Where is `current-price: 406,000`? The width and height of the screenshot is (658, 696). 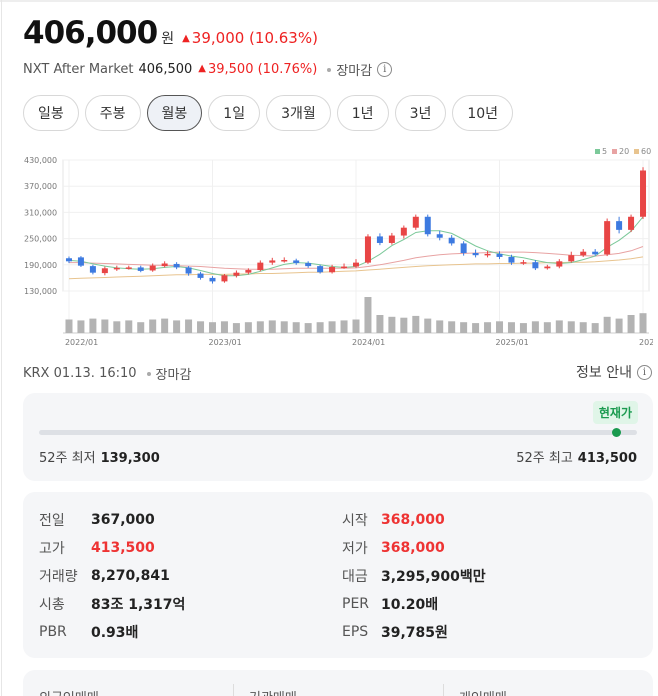
current-price: 406,000 is located at coordinates (90, 33).